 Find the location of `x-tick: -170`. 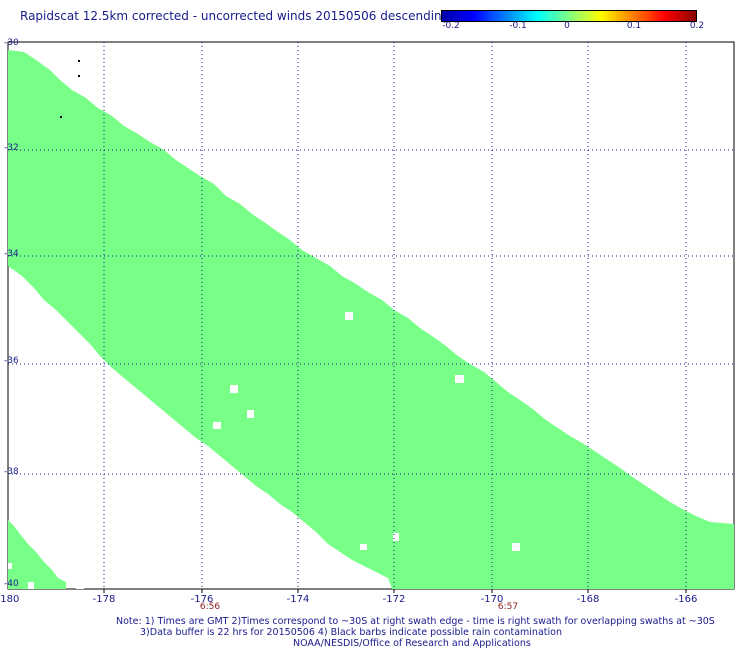

x-tick: -170 is located at coordinates (492, 599).